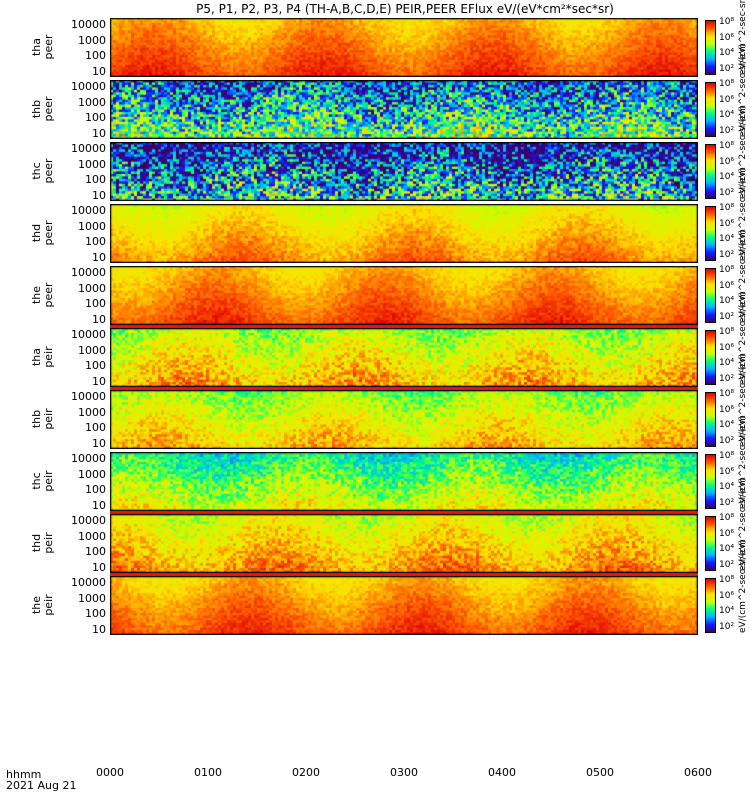  What do you see at coordinates (698, 772) in the screenshot?
I see `x-tick-label: 0600` at bounding box center [698, 772].